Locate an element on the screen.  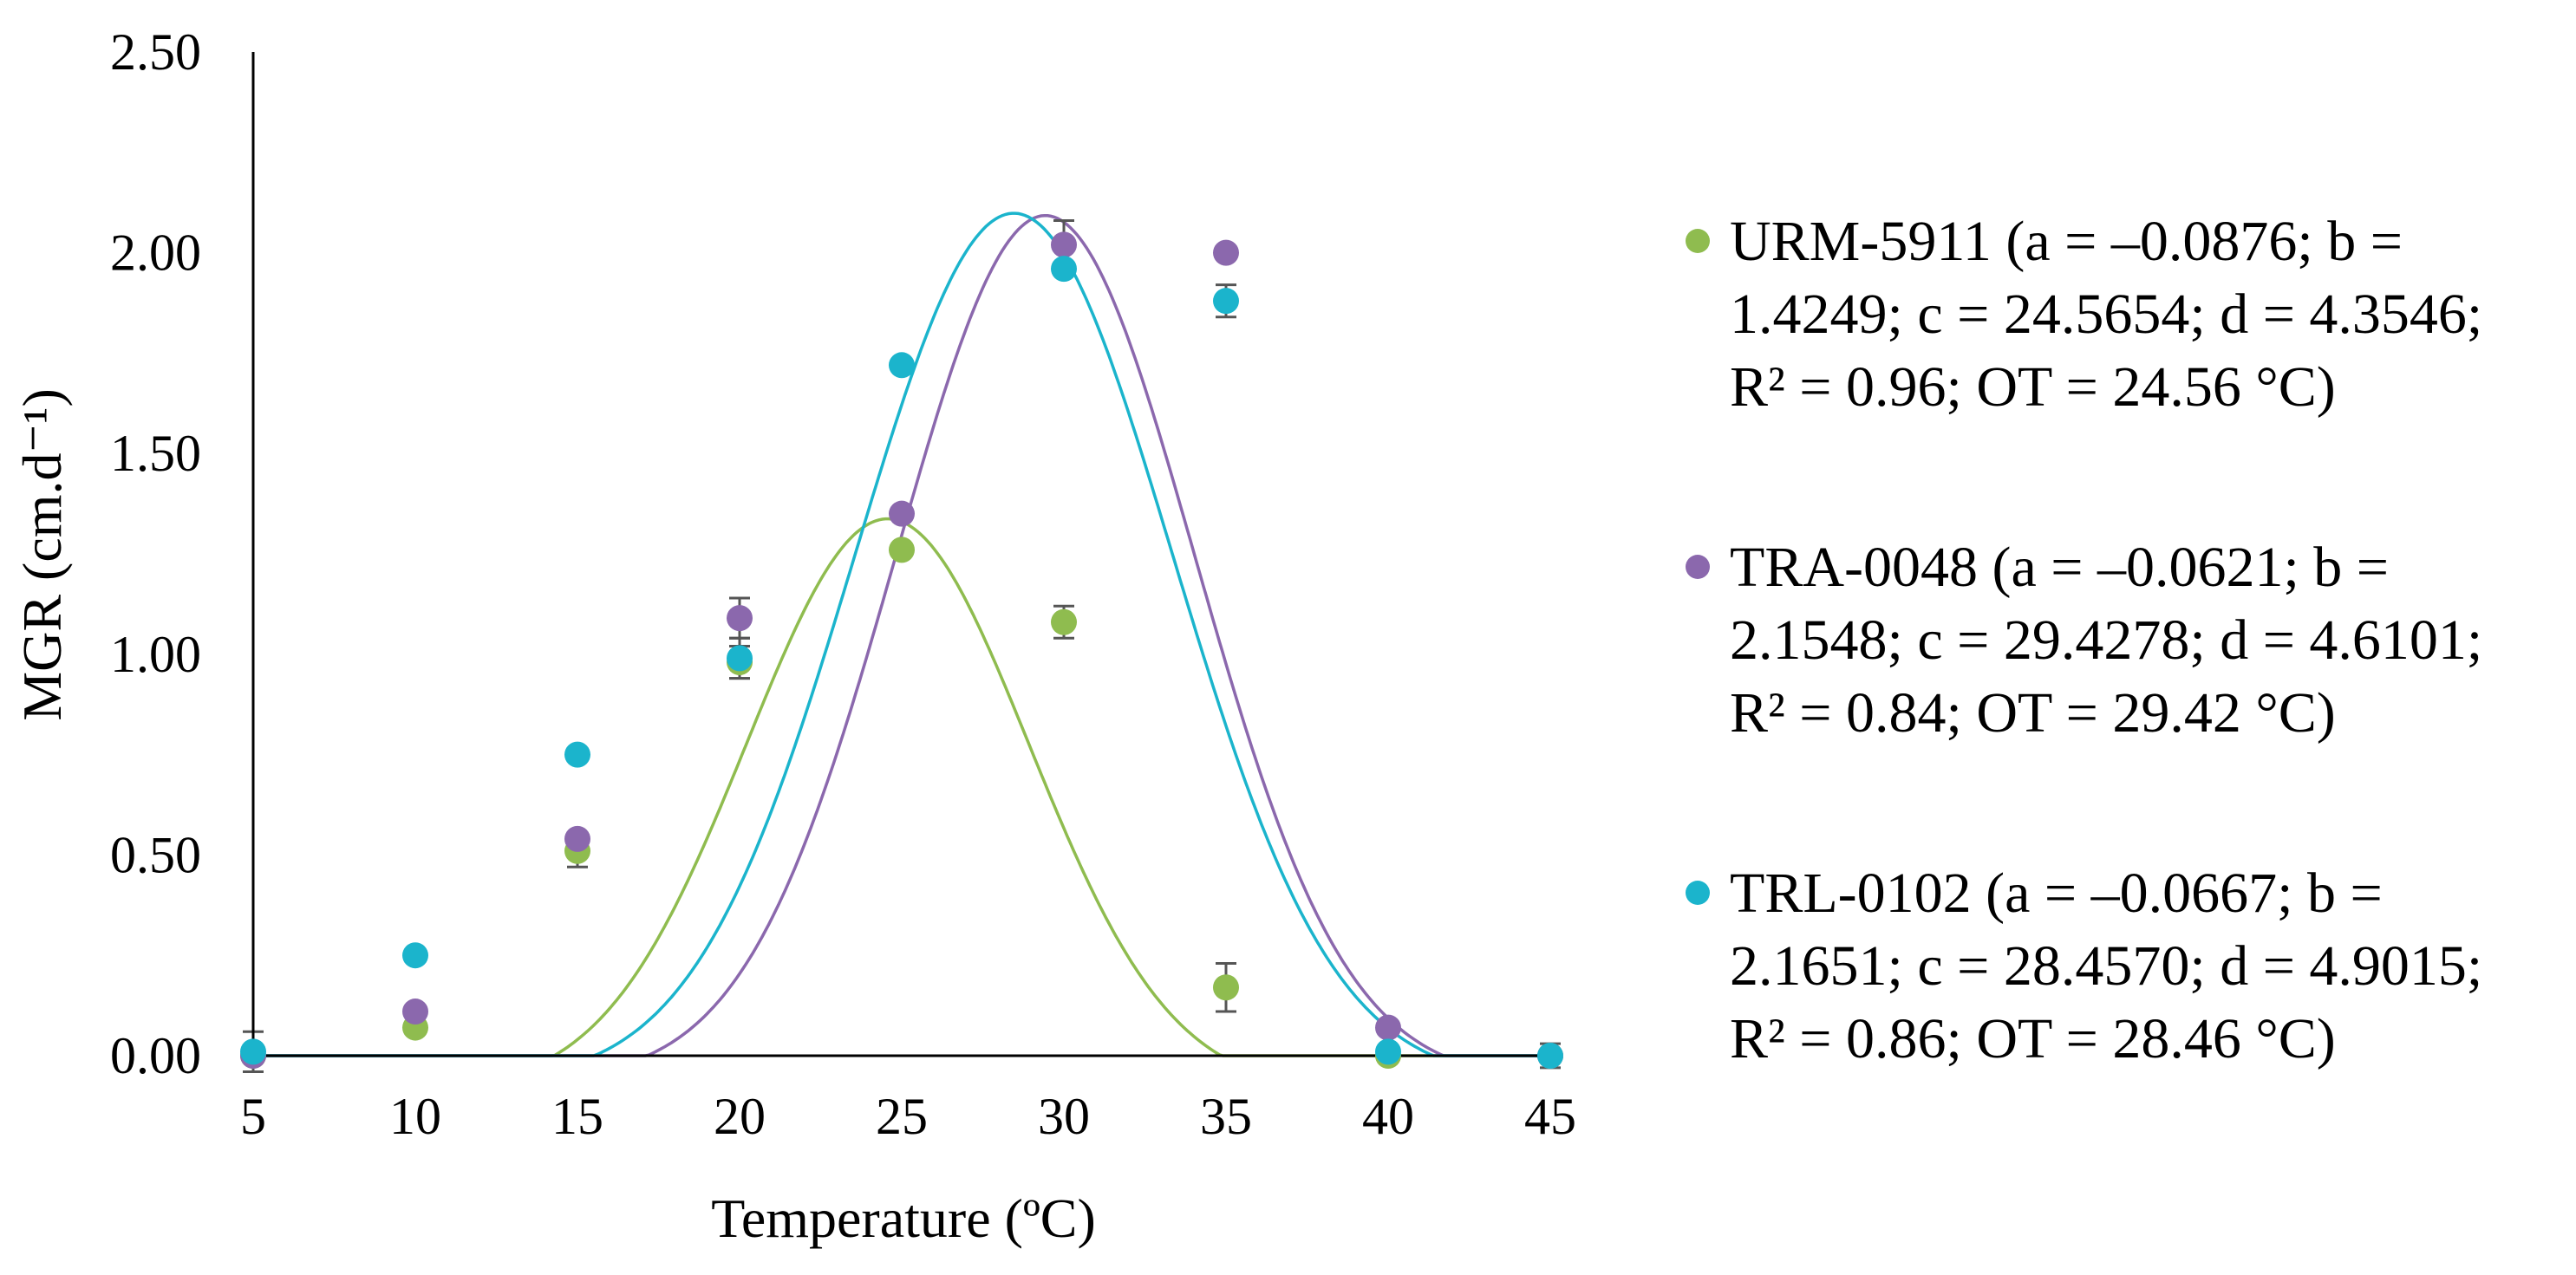
legend-label-line: 1.4249; c = 24.5654; d = 4.3546; is located at coordinates (2106, 314).